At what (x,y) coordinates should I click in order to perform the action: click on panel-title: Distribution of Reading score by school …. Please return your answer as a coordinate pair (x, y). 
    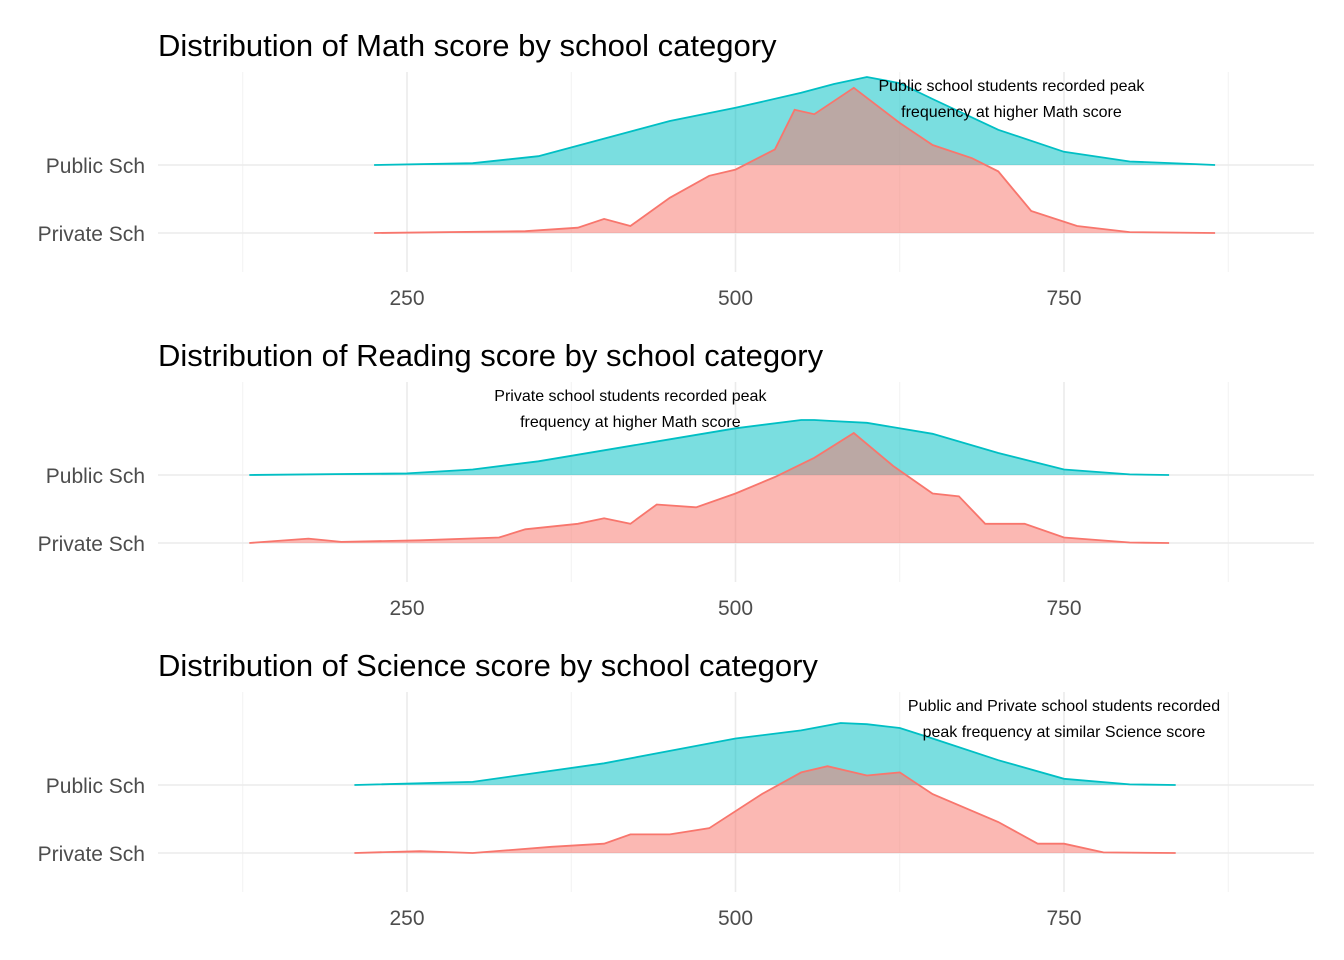
    Looking at the image, I should click on (491, 355).